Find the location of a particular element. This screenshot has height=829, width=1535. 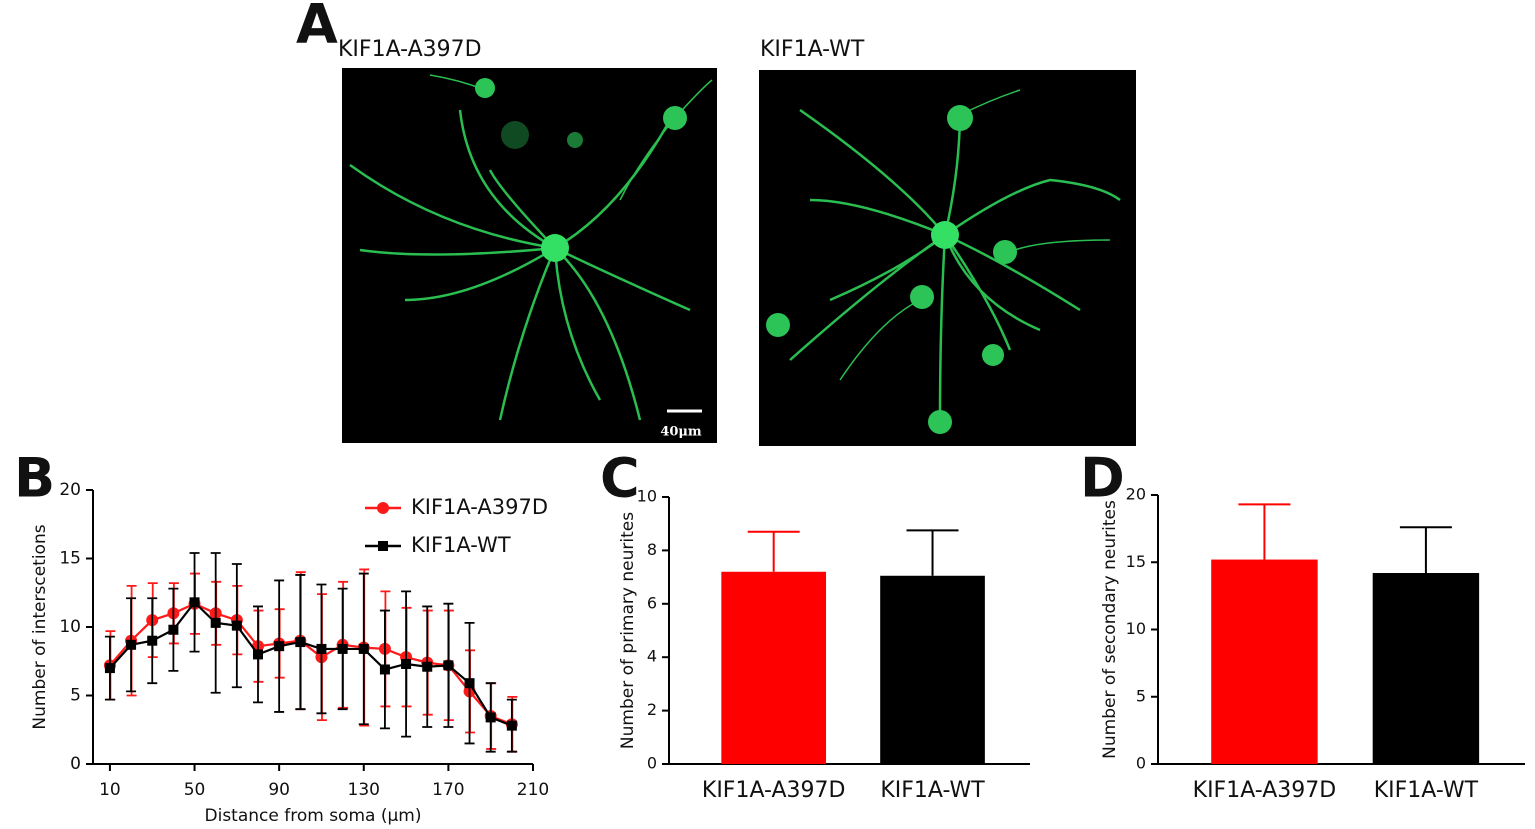

panel-label: B is located at coordinates (34, 478).